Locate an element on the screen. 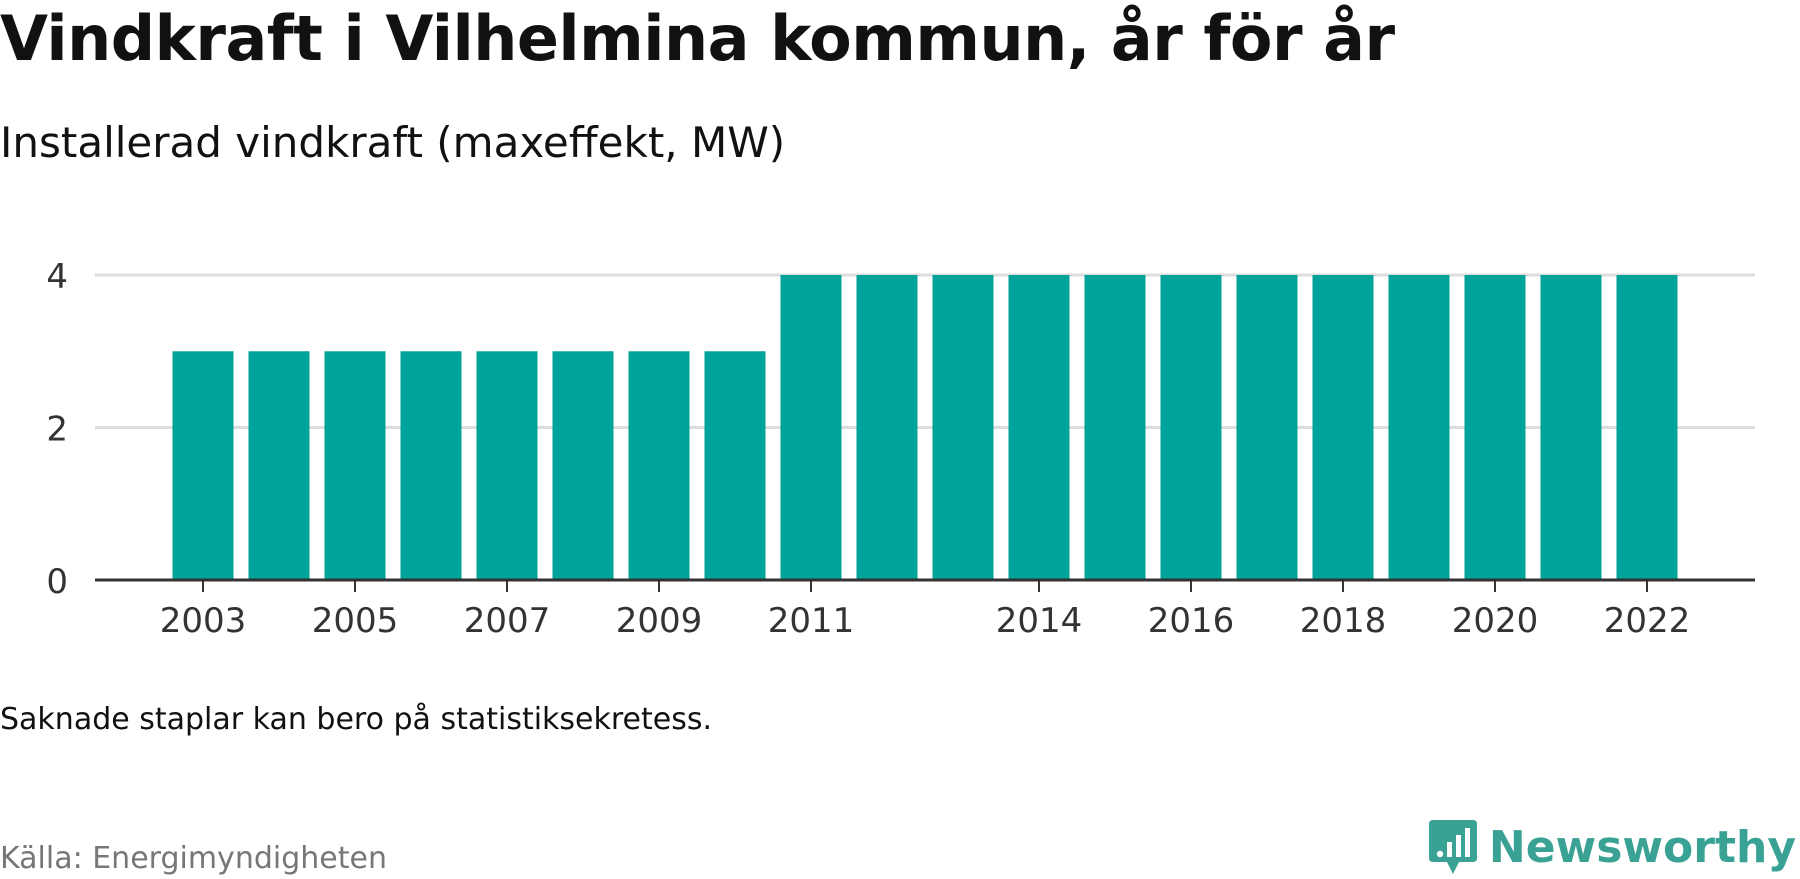 The image size is (1800, 879). bar-2003 is located at coordinates (203, 465).